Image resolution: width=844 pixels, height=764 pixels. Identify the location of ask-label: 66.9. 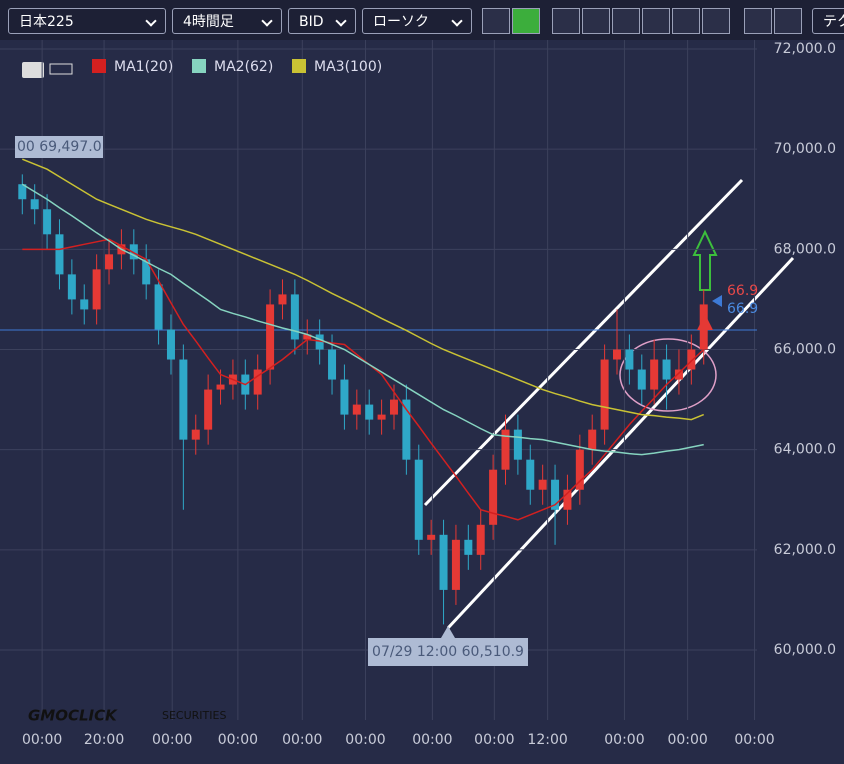
(742, 291).